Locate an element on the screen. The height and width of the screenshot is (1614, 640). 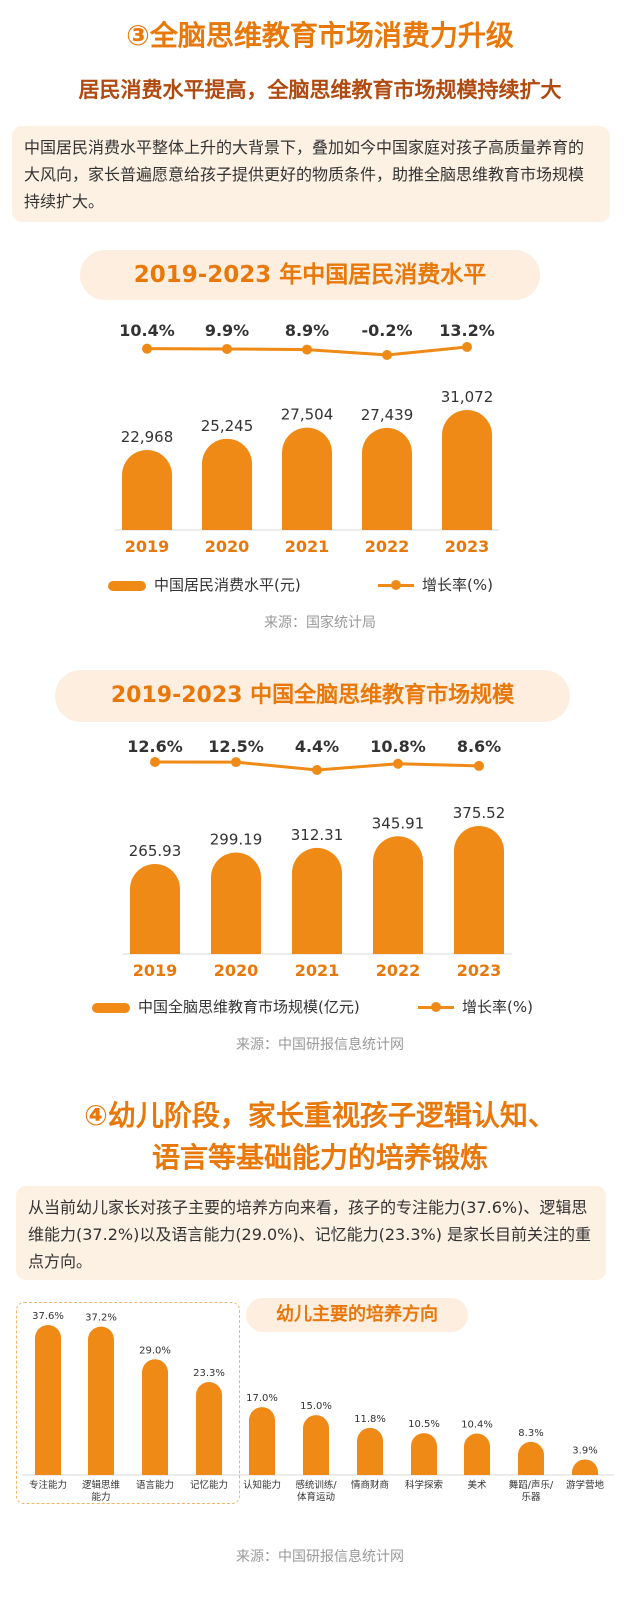
section4-title-line2: 语言等基础能力的培养锻炼 is located at coordinates (319, 1157).